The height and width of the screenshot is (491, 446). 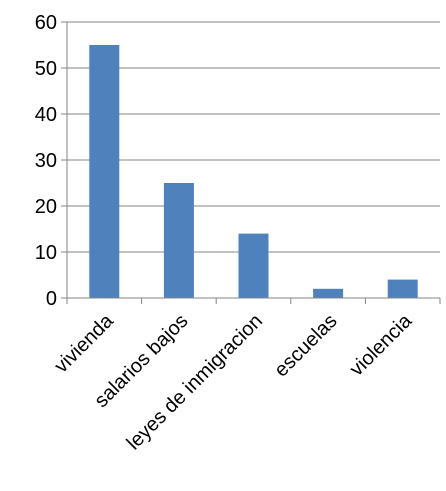 I want to click on y-tick-label: 60, so click(x=46, y=23).